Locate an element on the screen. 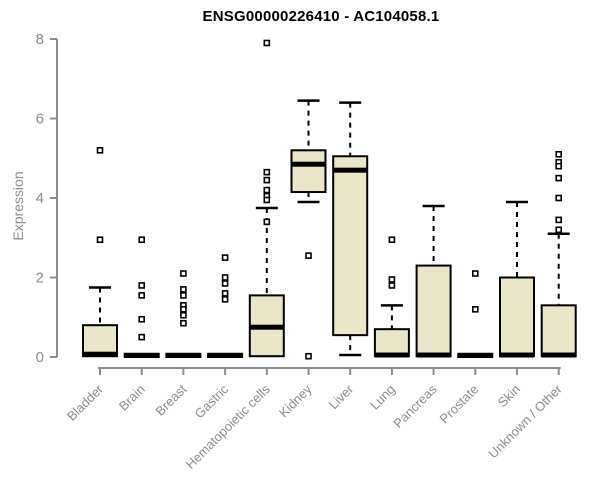  box-Bladder is located at coordinates (100, 341).